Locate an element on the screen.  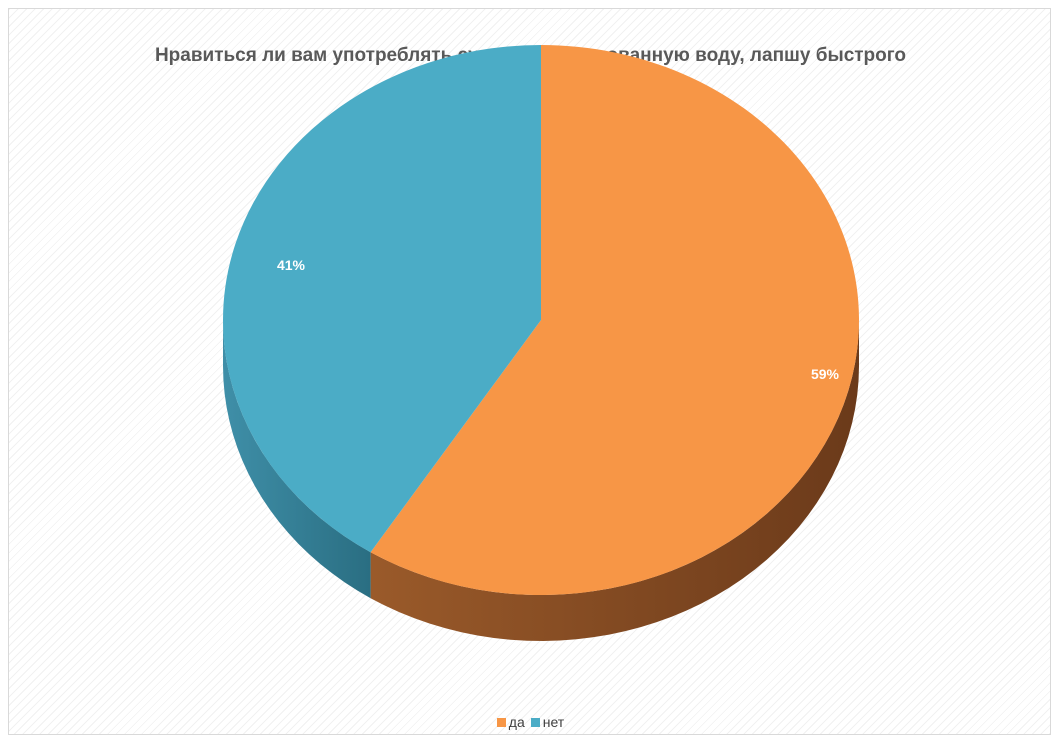
data-label-net: 41% is located at coordinates (291, 265).